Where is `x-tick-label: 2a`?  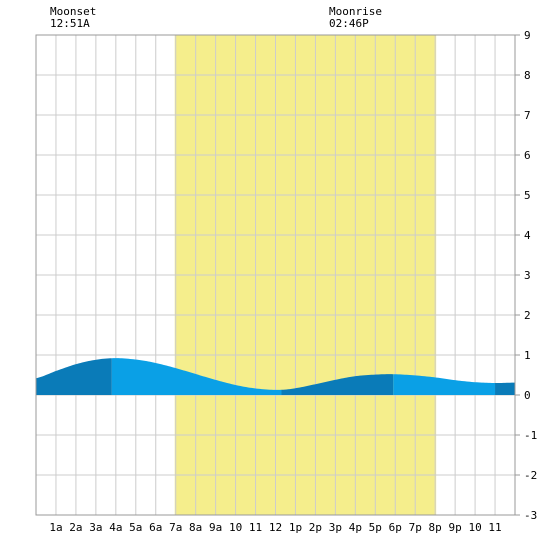 x-tick-label: 2a is located at coordinates (75, 527).